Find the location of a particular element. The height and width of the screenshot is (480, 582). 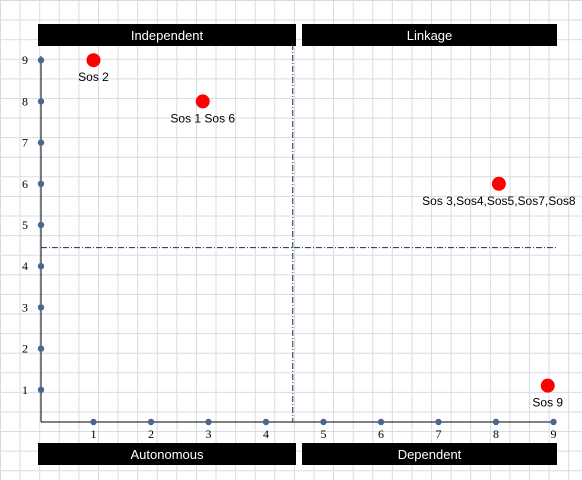

quadrant-label-dependent: Dependent is located at coordinates (429, 454).